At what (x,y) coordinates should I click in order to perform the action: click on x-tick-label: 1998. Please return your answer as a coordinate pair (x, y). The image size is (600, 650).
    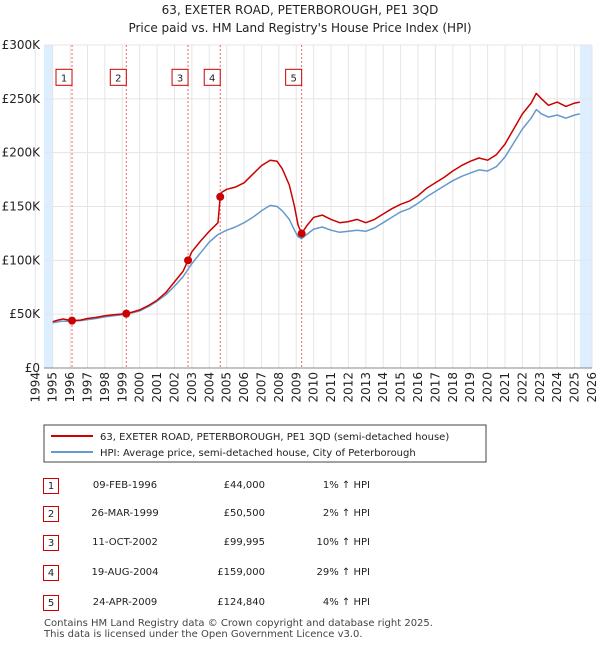
    Looking at the image, I should click on (105, 387).